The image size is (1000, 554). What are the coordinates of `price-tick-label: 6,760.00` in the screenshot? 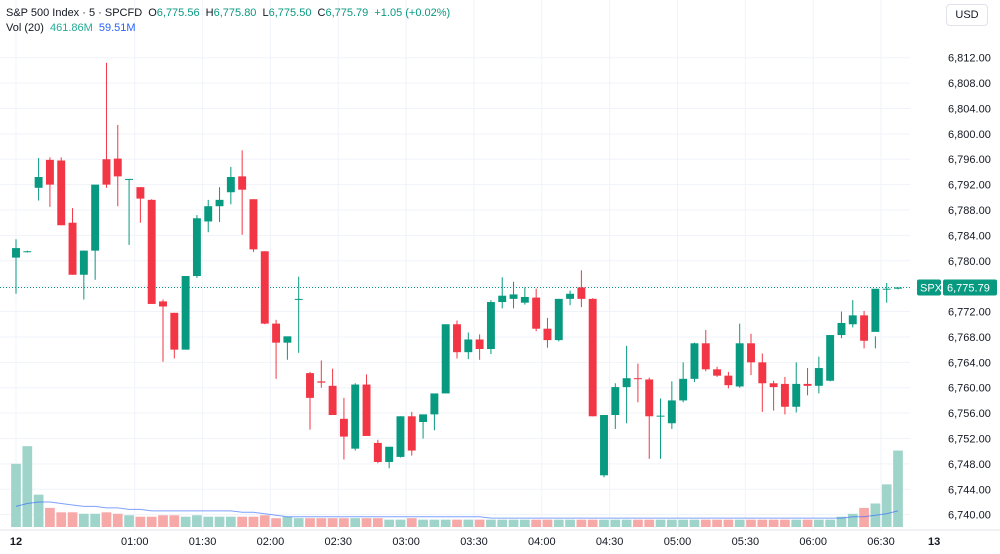 It's located at (969, 389).